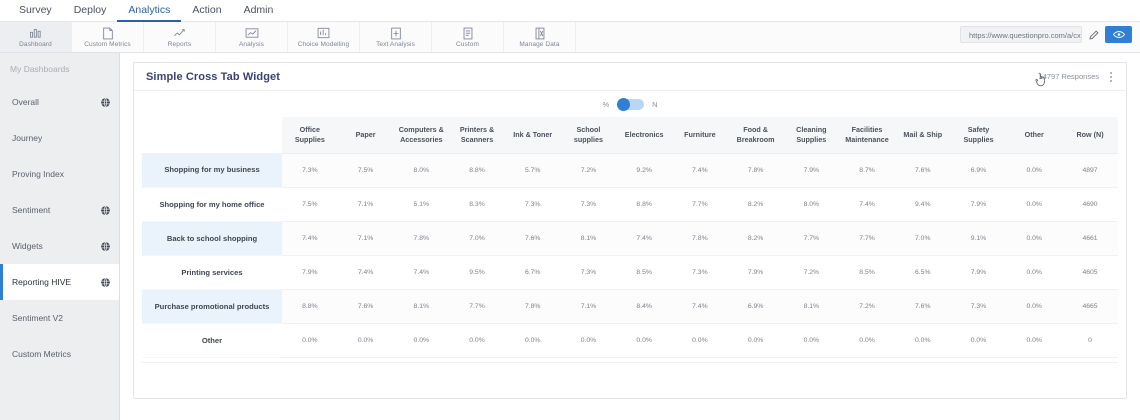  Describe the element at coordinates (644, 306) in the screenshot. I see `table-cell: 8.4%` at that location.